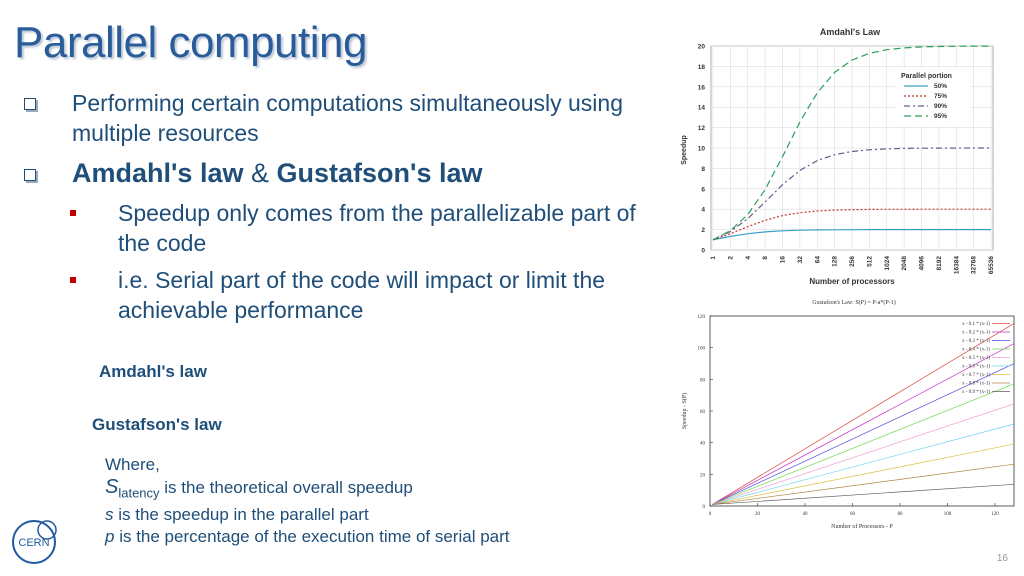 The width and height of the screenshot is (1024, 576). What do you see at coordinates (703, 230) in the screenshot?
I see `y-tick-label: 2` at bounding box center [703, 230].